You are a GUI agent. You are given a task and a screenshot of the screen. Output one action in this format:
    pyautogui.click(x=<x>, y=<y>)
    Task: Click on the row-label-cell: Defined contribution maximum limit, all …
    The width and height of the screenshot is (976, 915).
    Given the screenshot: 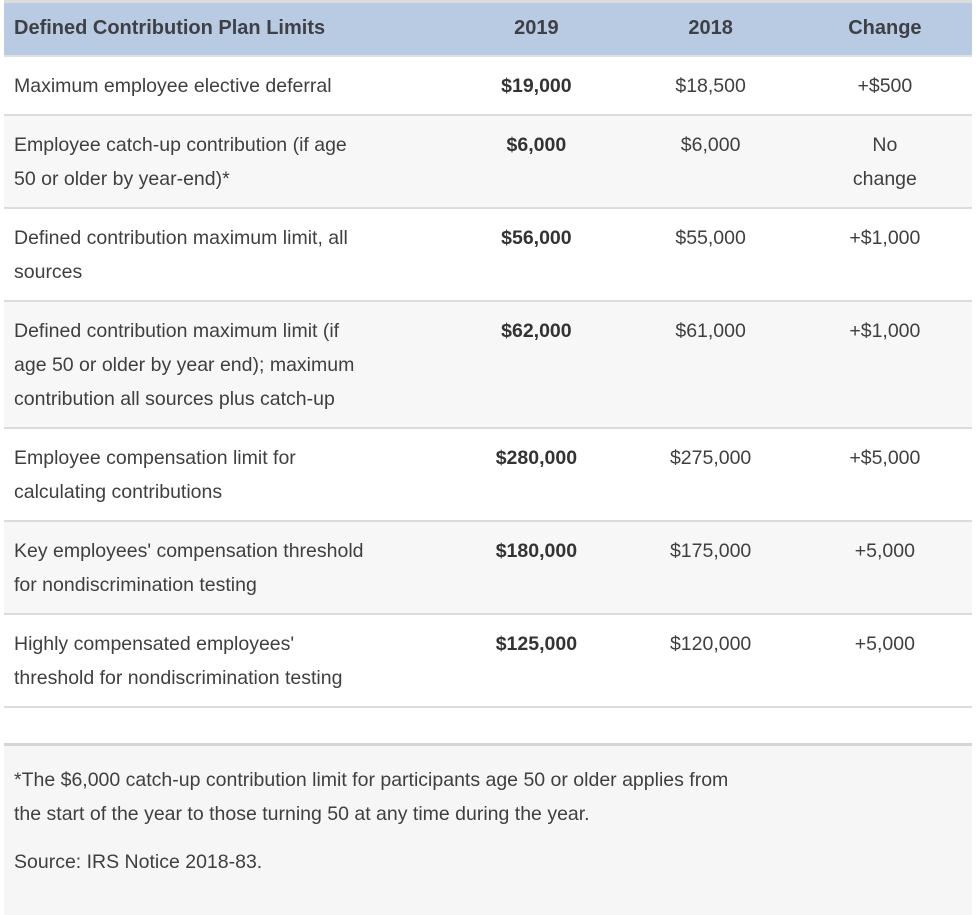 What is the action you would take?
    pyautogui.click(x=227, y=254)
    